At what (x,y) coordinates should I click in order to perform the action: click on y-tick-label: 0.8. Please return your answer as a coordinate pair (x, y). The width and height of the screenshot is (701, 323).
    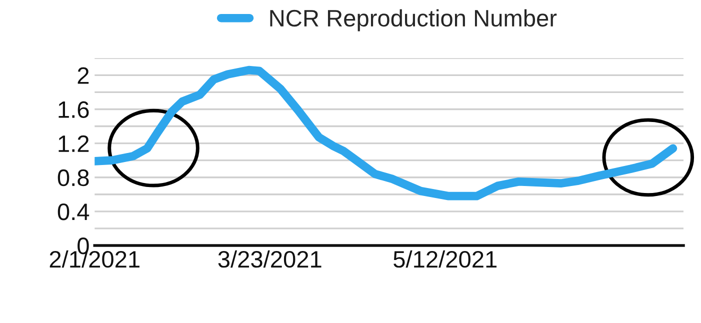
    Looking at the image, I should click on (73, 177).